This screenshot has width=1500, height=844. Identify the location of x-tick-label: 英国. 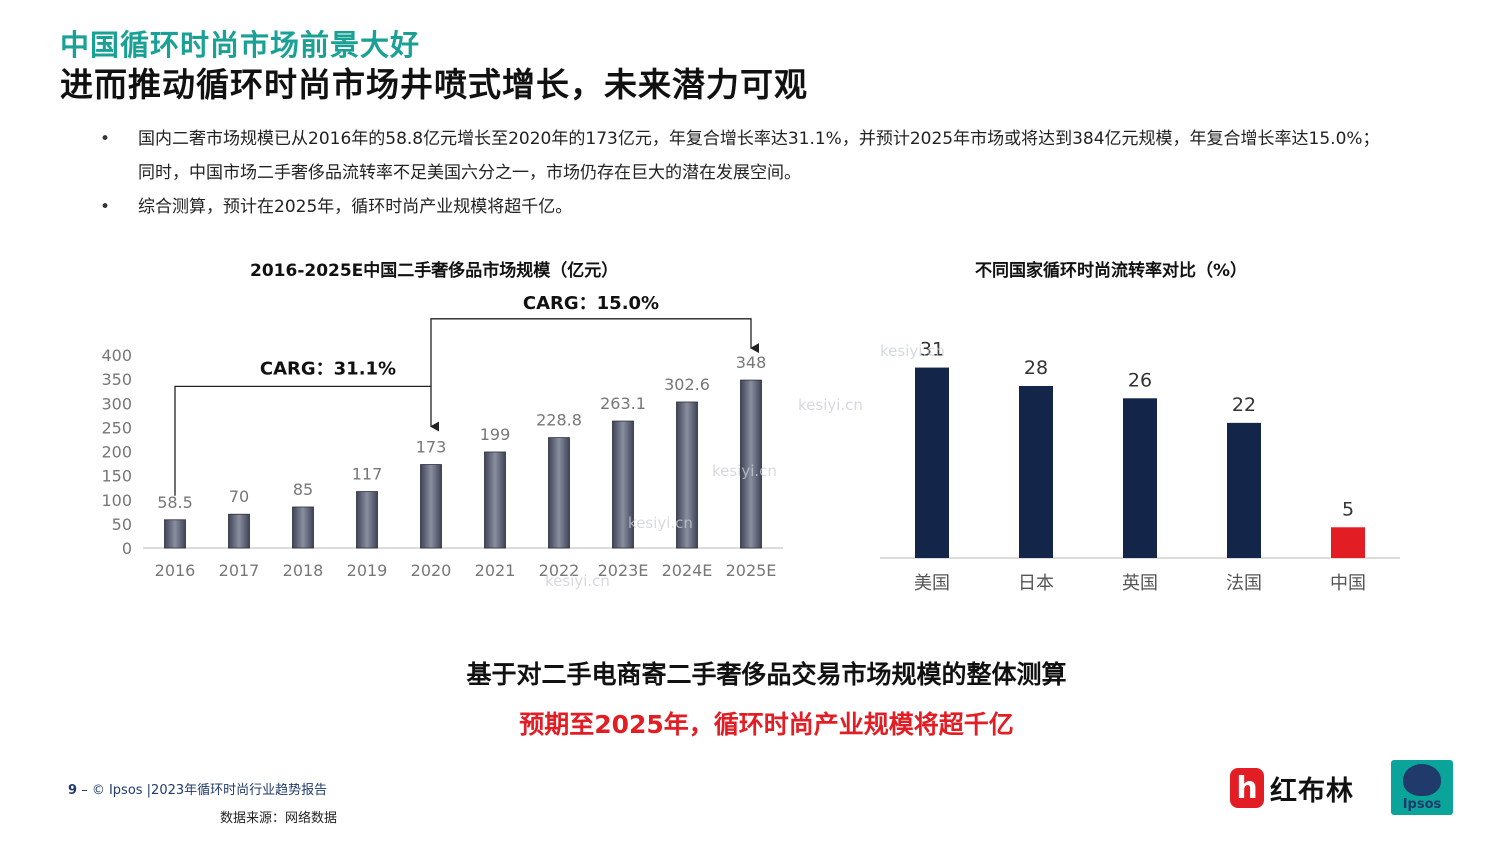
(1140, 583).